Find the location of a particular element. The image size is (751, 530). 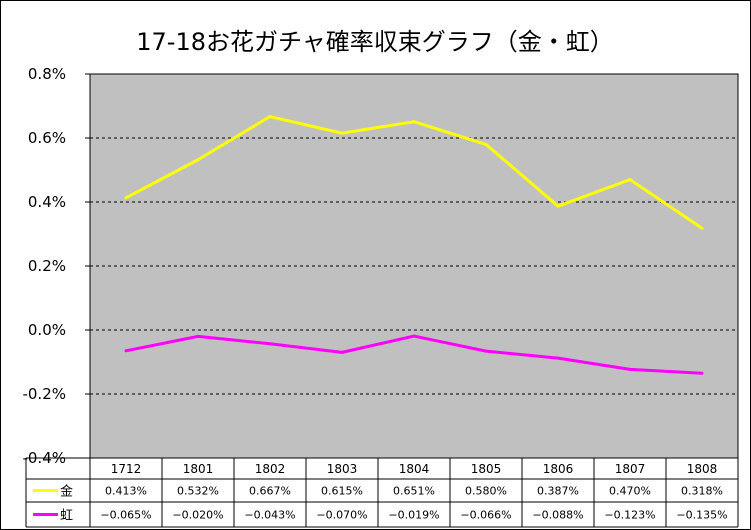

x-category-label: 1802 is located at coordinates (270, 469).